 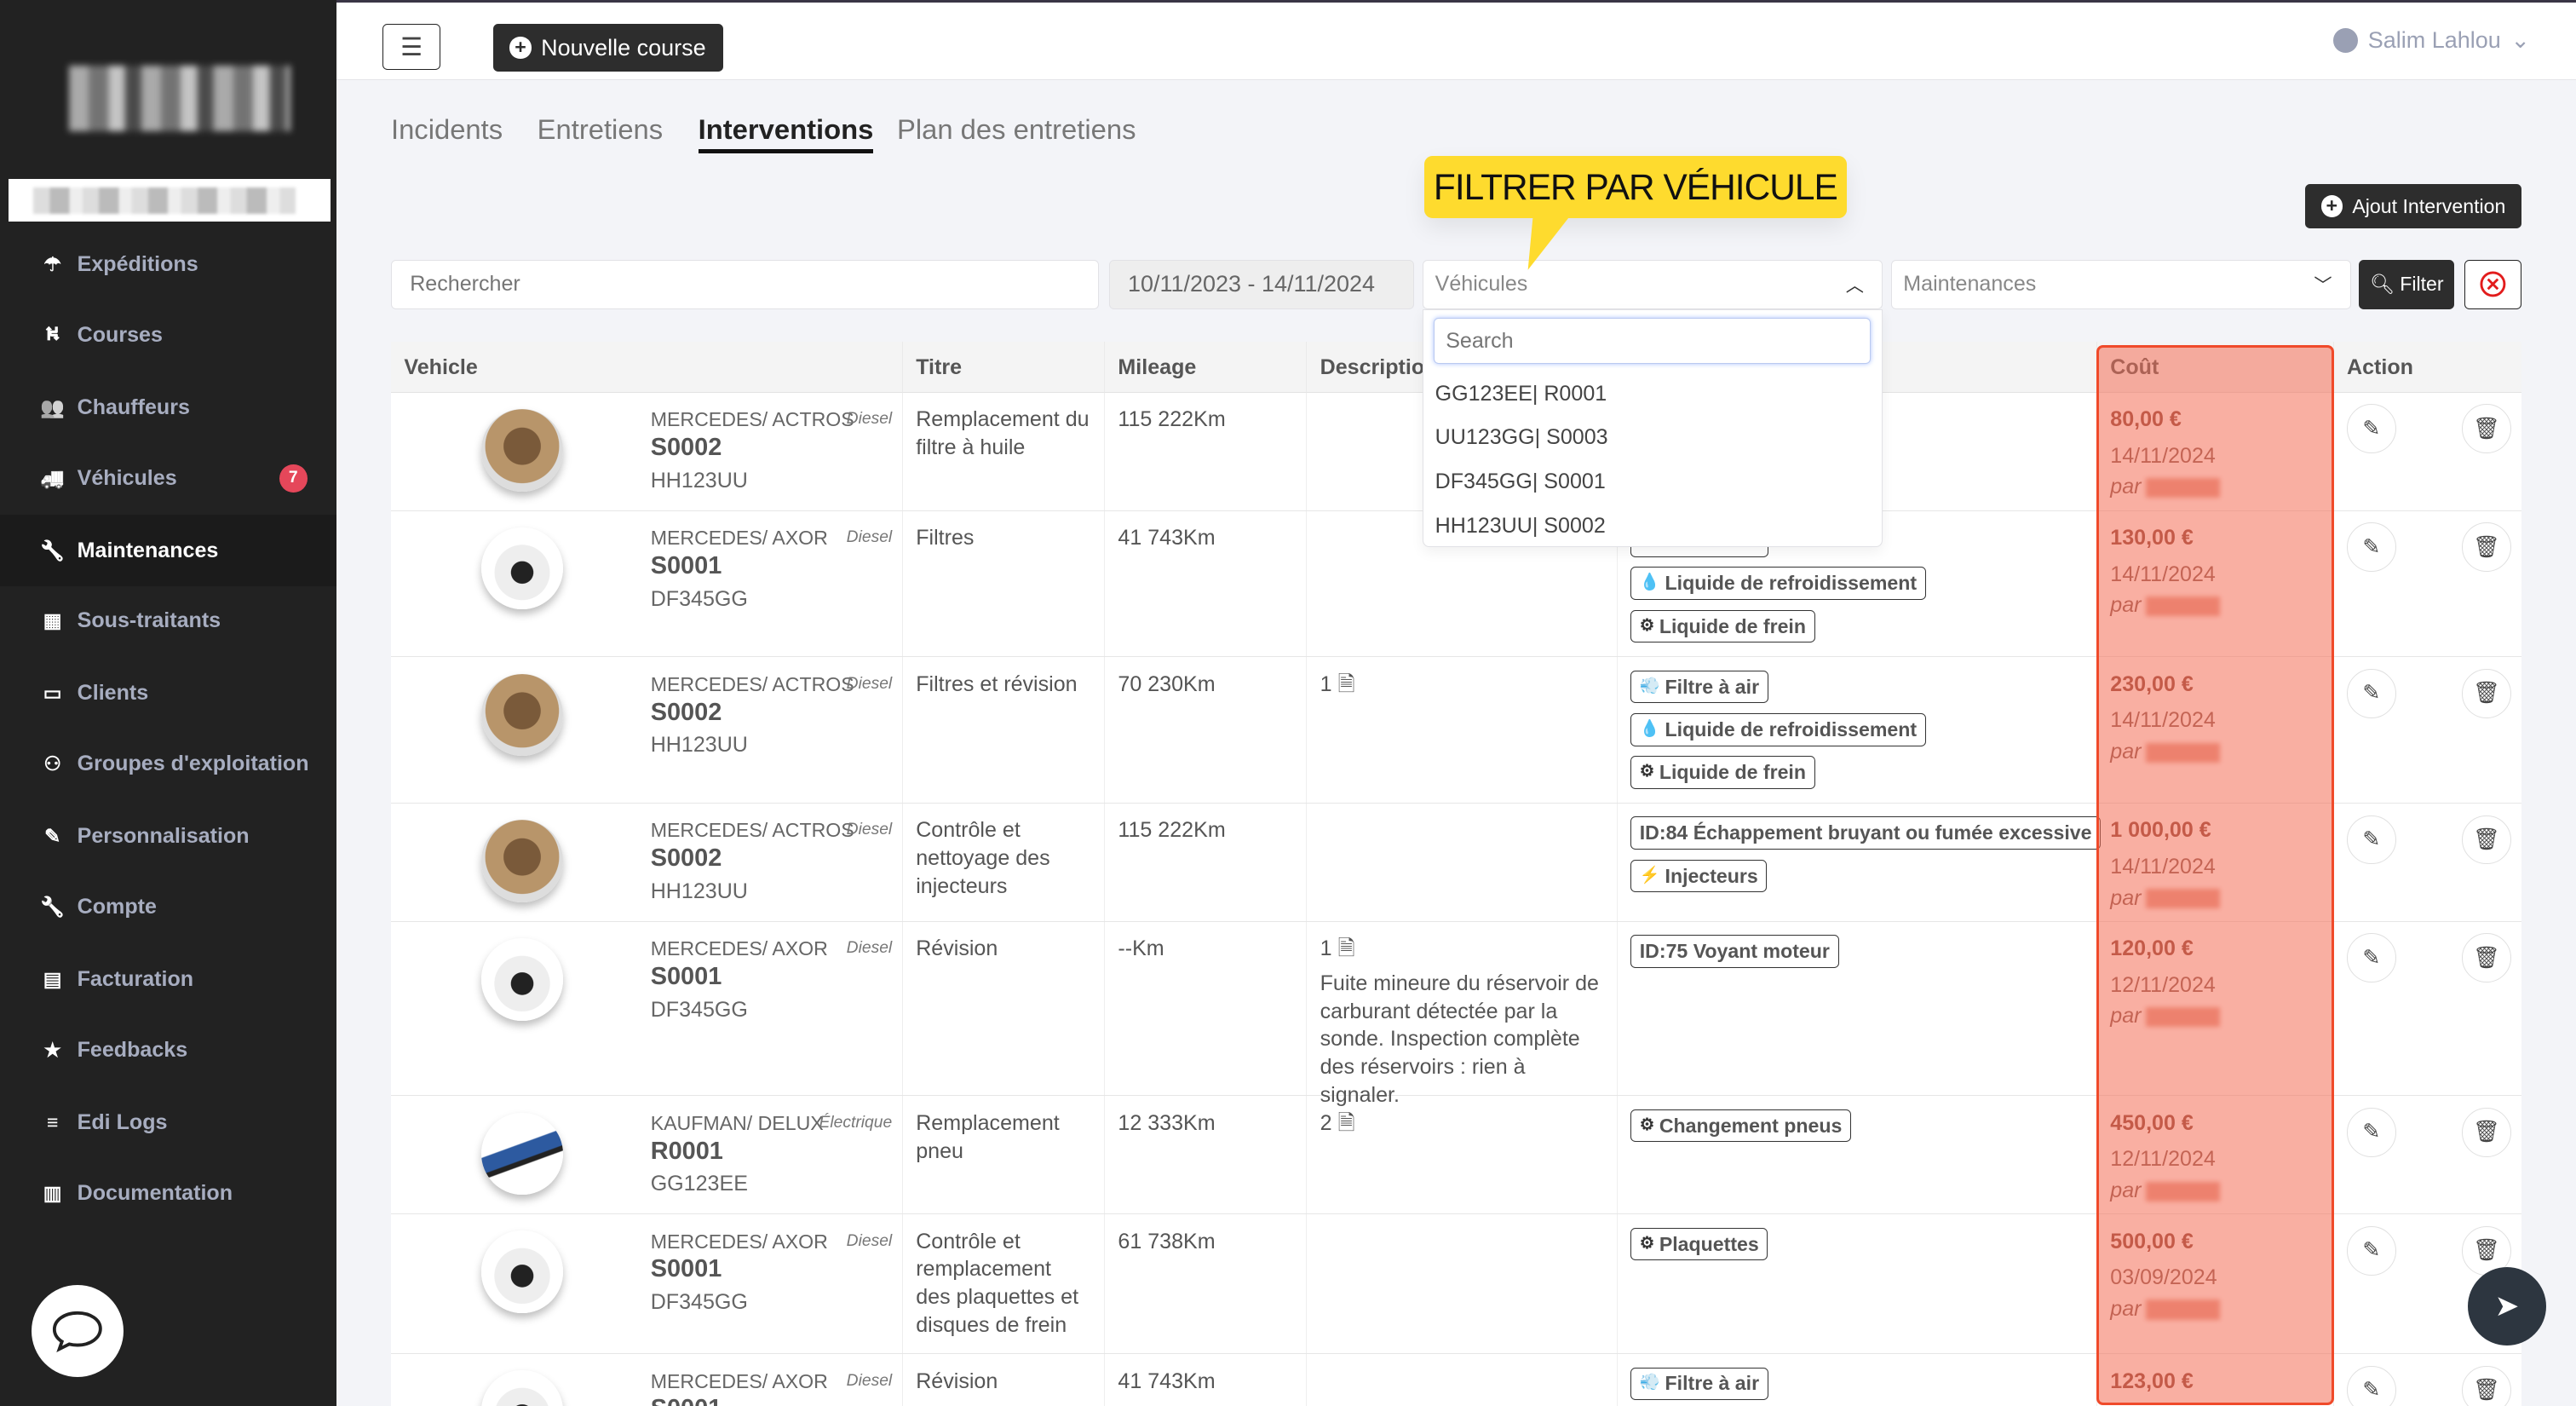 What do you see at coordinates (1751, 1125) in the screenshot?
I see `tag-label: Changement pneus` at bounding box center [1751, 1125].